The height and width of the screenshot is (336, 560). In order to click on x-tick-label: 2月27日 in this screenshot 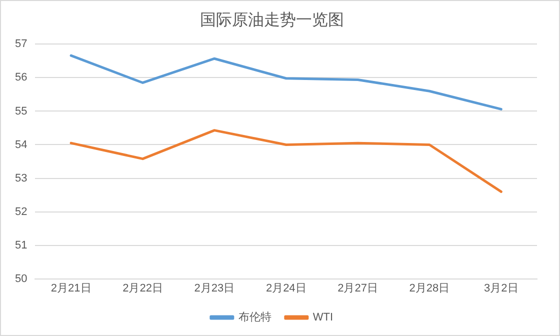, I will do `click(358, 288)`.